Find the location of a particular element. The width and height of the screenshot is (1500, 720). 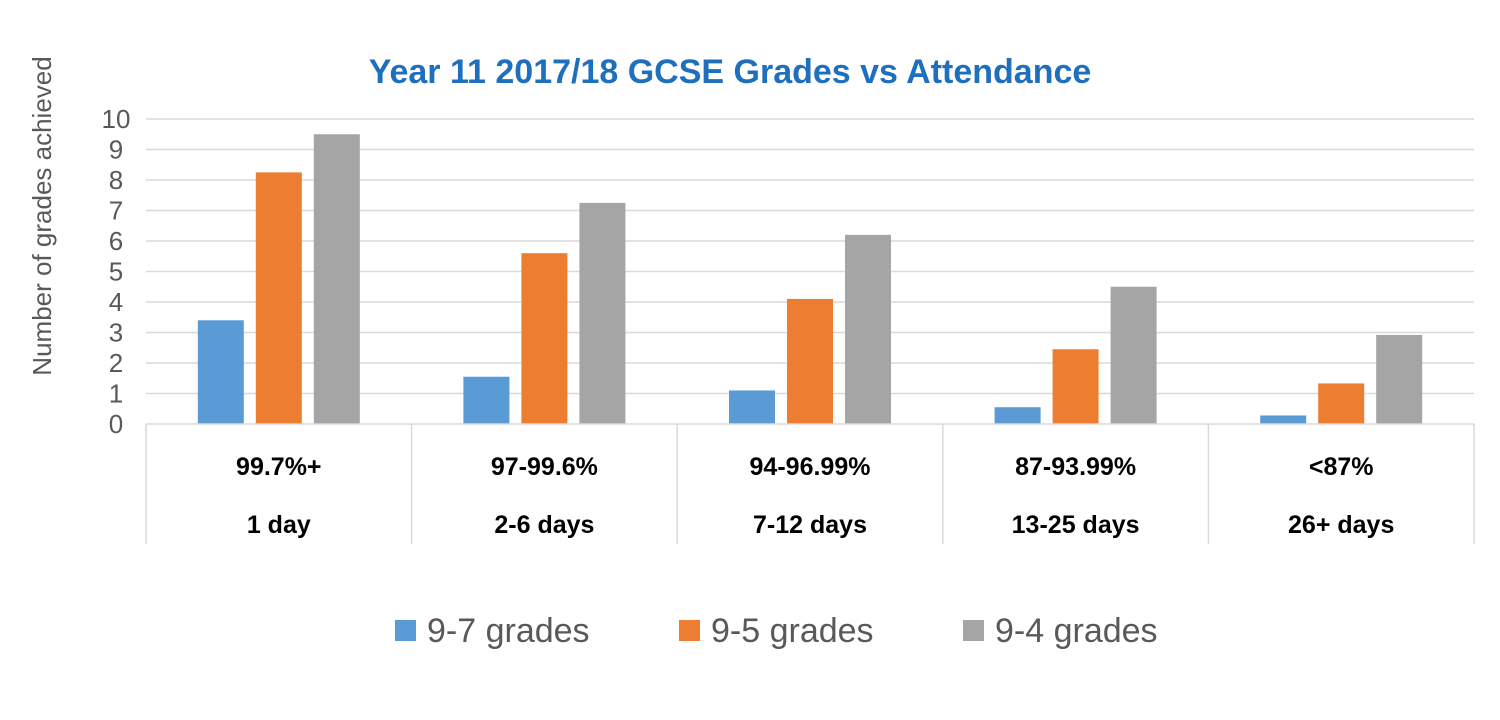

y-axis-label: Number of grades achieved is located at coordinates (42, 215).